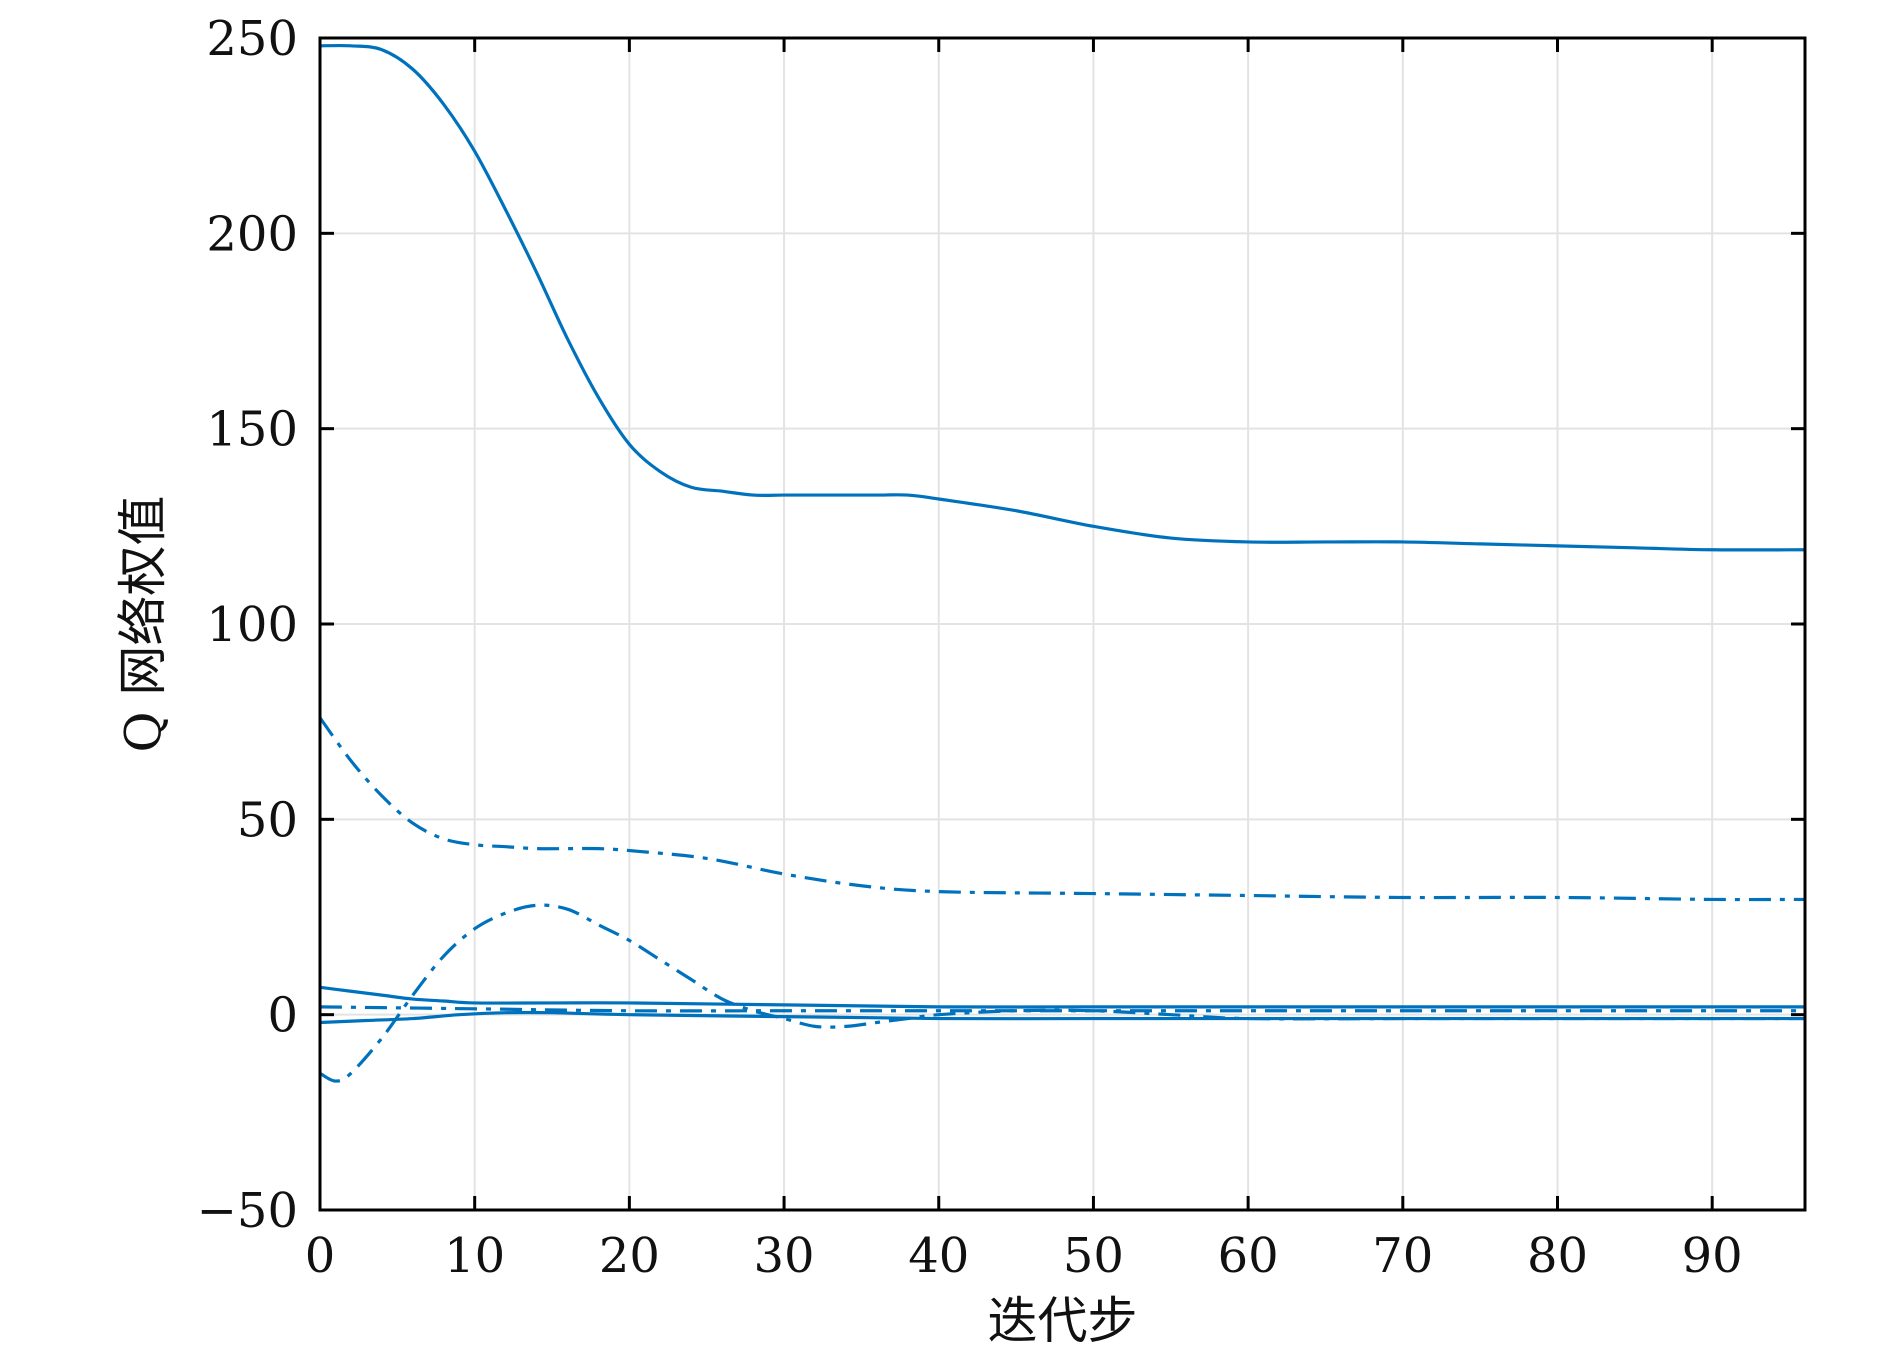 The image size is (1890, 1354). I want to click on x-tick-label: 40, so click(938, 1256).